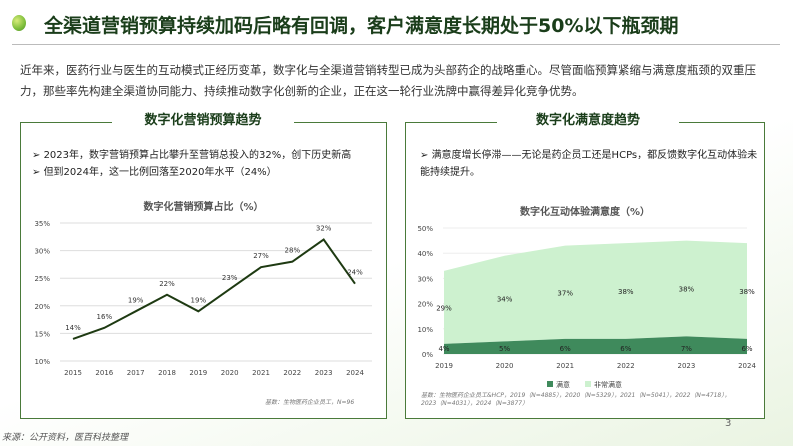  I want to click on page-title: 全渠道营销预算持续加码后略有回调，客户满意度长期处于50%以下瓶颈期, so click(361, 26).